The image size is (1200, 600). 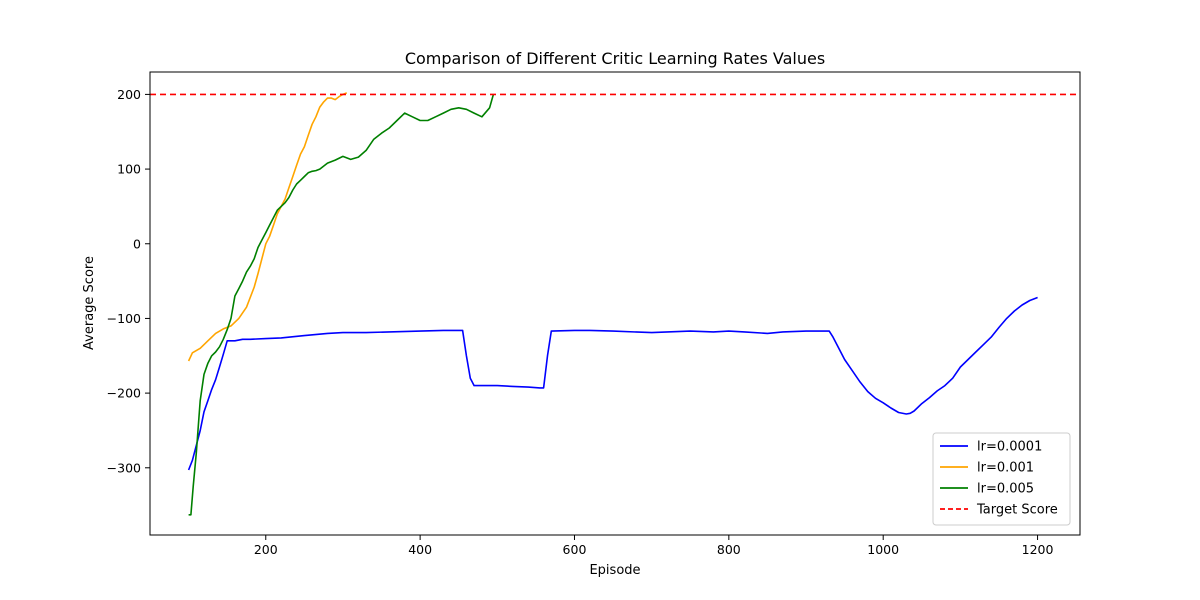 What do you see at coordinates (124, 318) in the screenshot?
I see `y-tick-label: −100` at bounding box center [124, 318].